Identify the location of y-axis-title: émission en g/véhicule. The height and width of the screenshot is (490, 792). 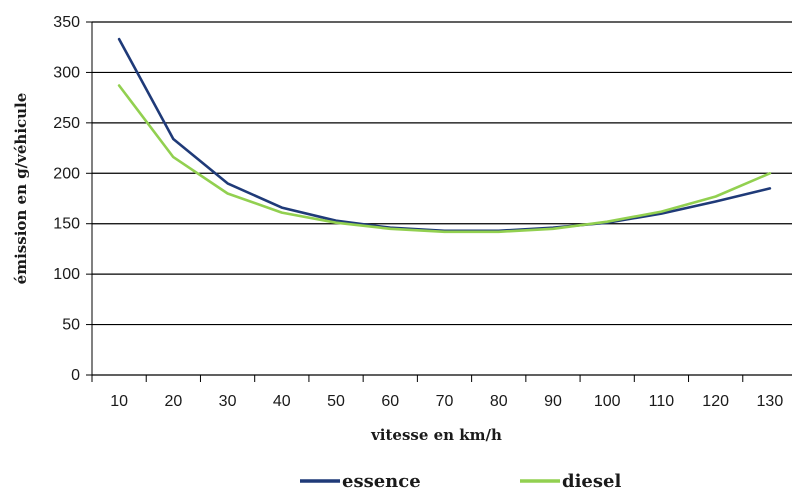
(21, 189).